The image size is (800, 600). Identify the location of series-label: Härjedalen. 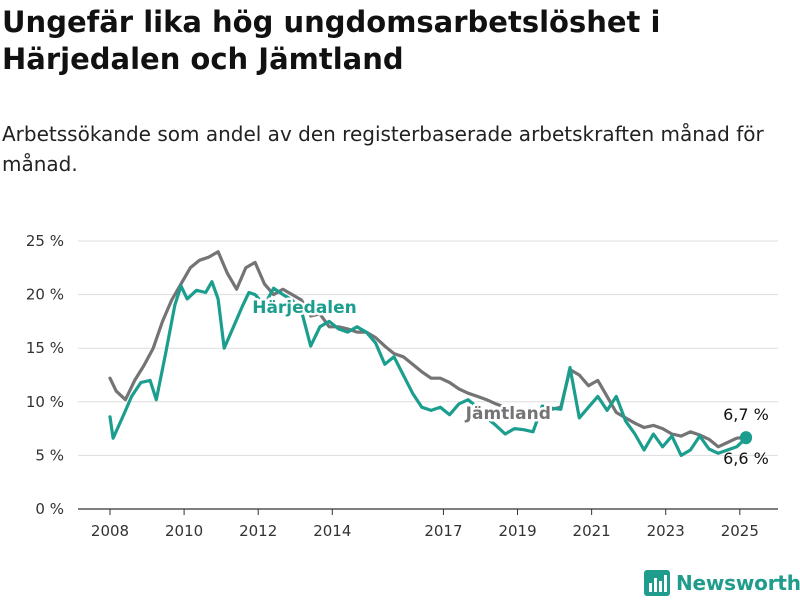
(304, 308).